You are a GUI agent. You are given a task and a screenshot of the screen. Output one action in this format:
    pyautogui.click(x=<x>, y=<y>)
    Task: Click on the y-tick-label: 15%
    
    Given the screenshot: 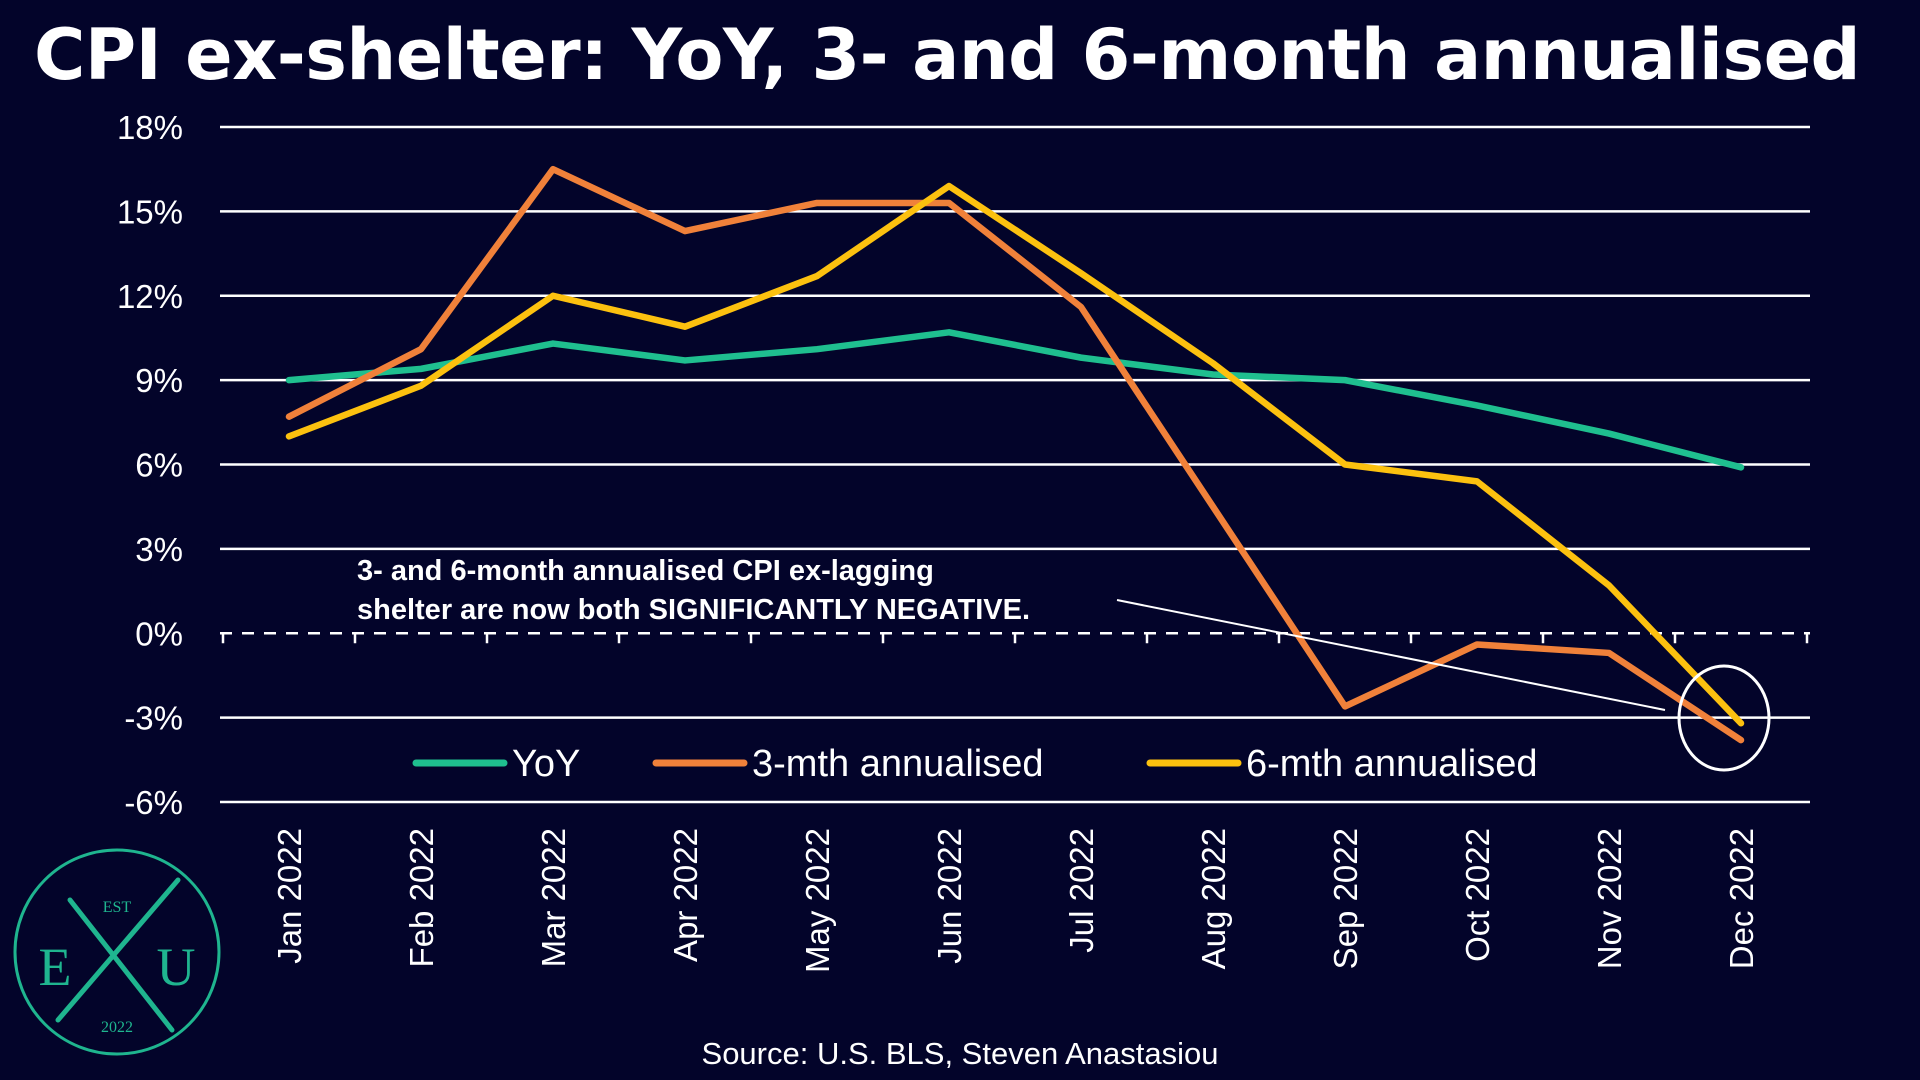 What is the action you would take?
    pyautogui.click(x=150, y=211)
    